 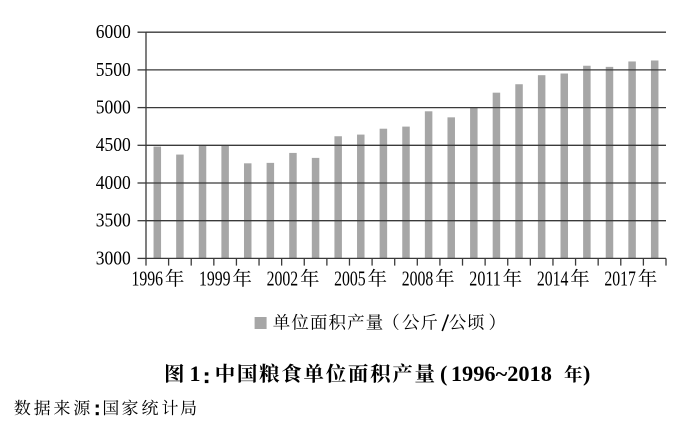 I want to click on svg-text: 2008, so click(x=418, y=278).